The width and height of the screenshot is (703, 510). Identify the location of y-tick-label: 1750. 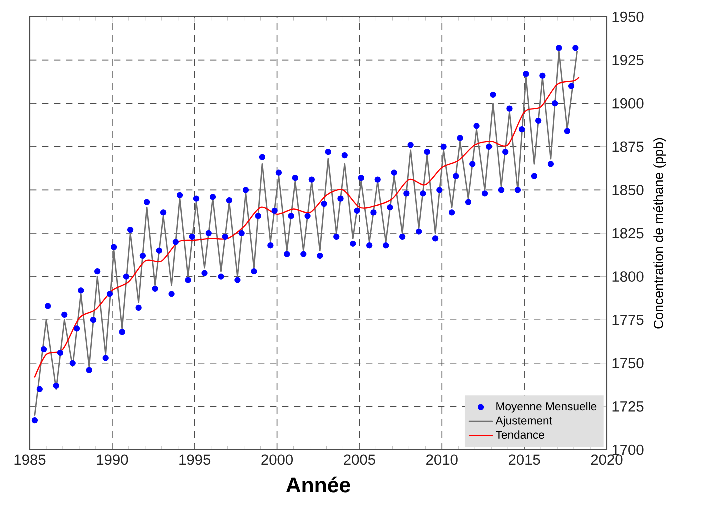
(628, 363).